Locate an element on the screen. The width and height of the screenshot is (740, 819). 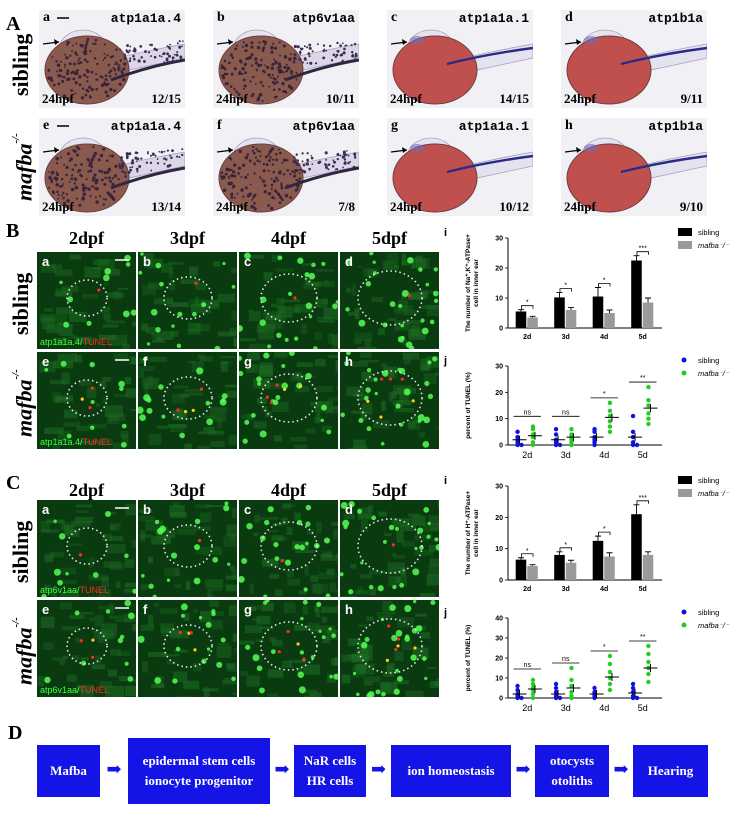
embryo-letter: c is located at coordinates (394, 17).